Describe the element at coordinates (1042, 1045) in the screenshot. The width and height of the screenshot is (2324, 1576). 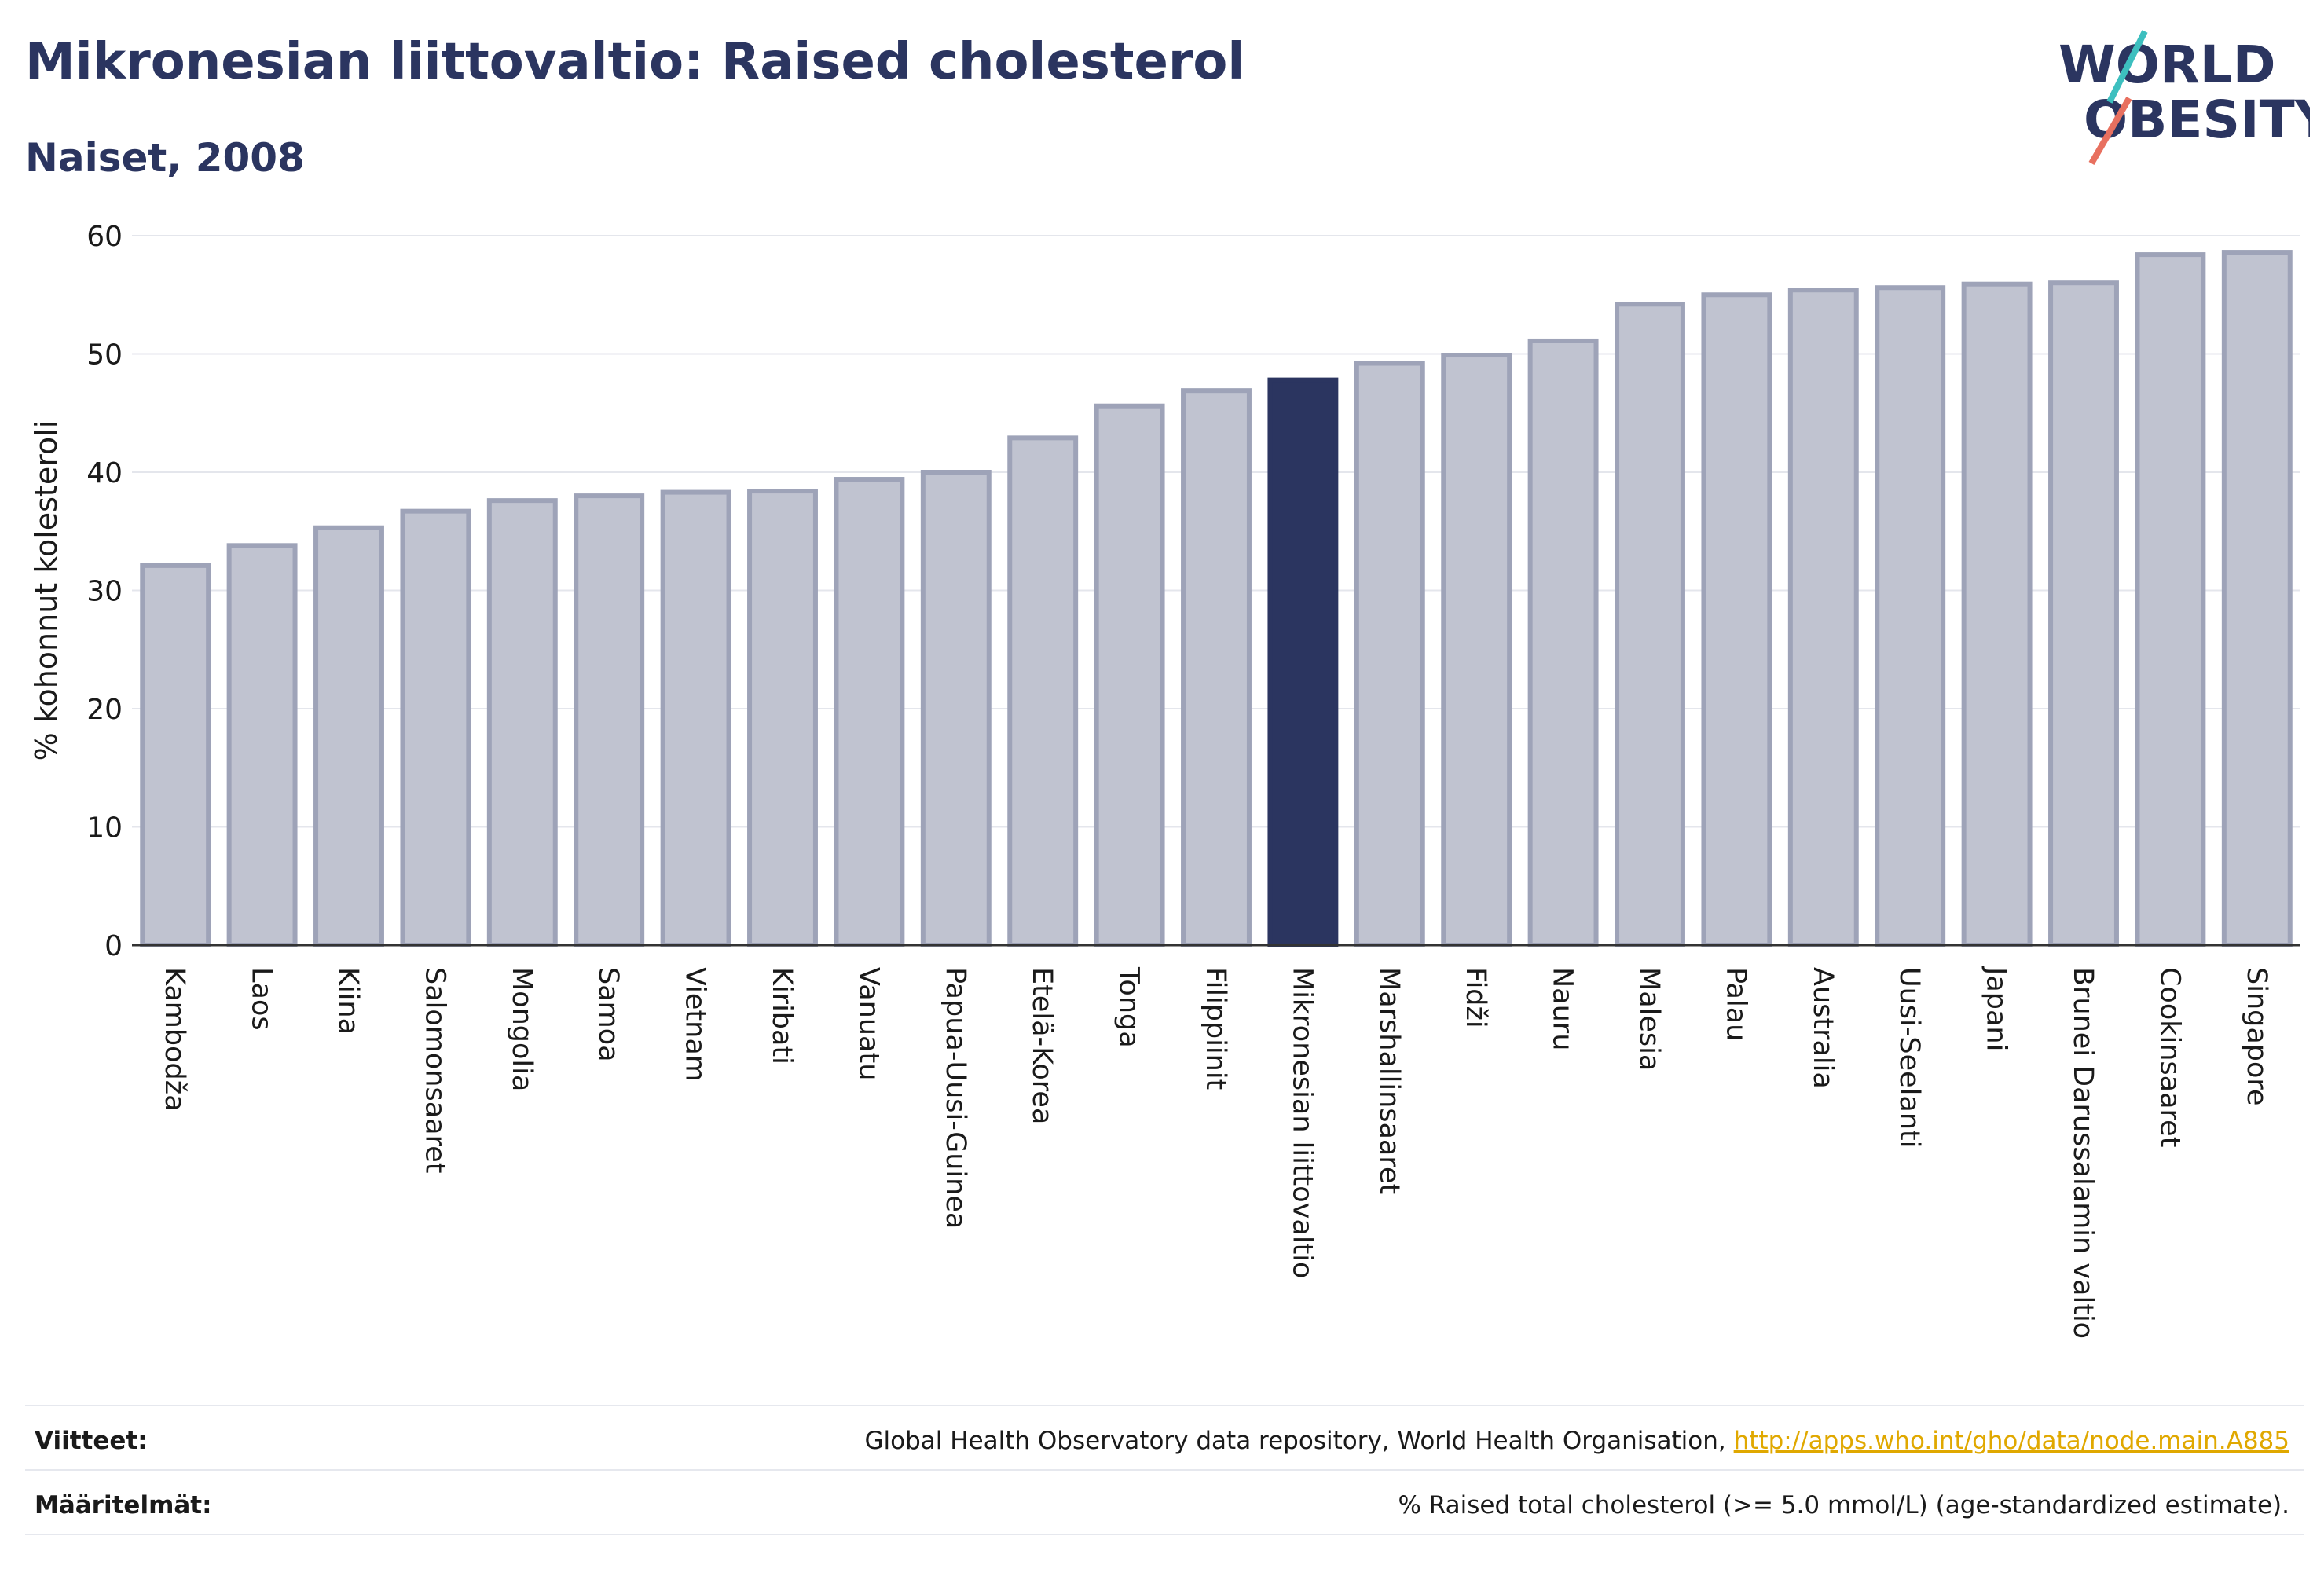
I see `x-tick-label: Etelä-Korea` at that location.